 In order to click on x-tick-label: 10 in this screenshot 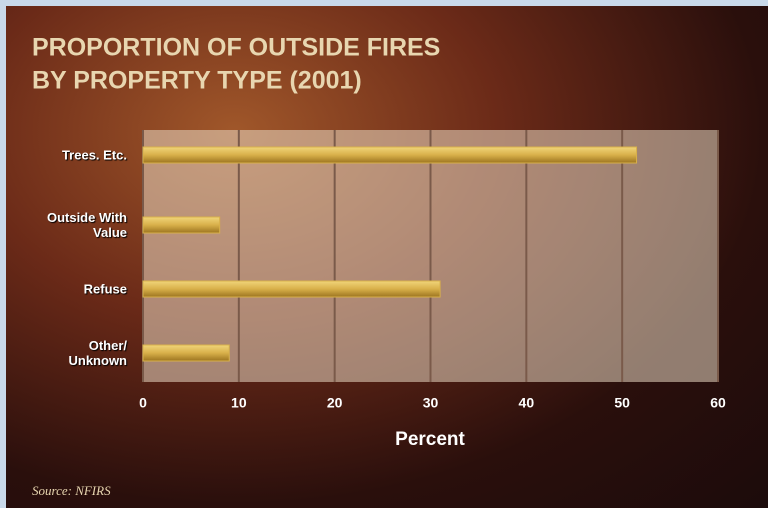, I will do `click(239, 403)`.